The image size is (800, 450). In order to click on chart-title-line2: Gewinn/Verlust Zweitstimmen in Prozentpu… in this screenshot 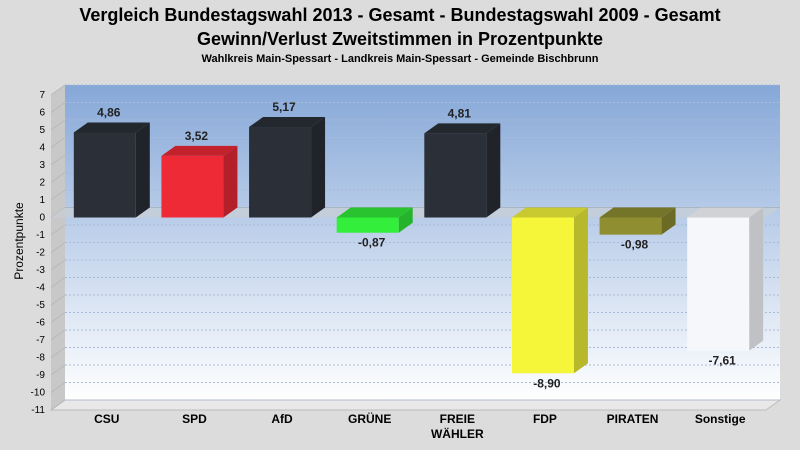, I will do `click(400, 39)`.